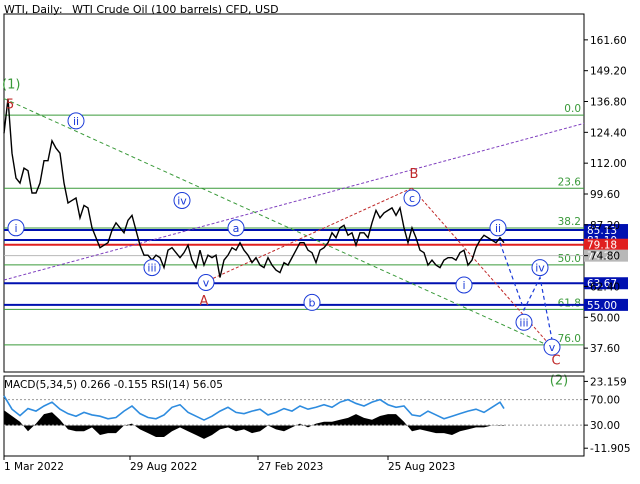  I want to click on x-axis-label: 27 Feb 2023, so click(290, 467).